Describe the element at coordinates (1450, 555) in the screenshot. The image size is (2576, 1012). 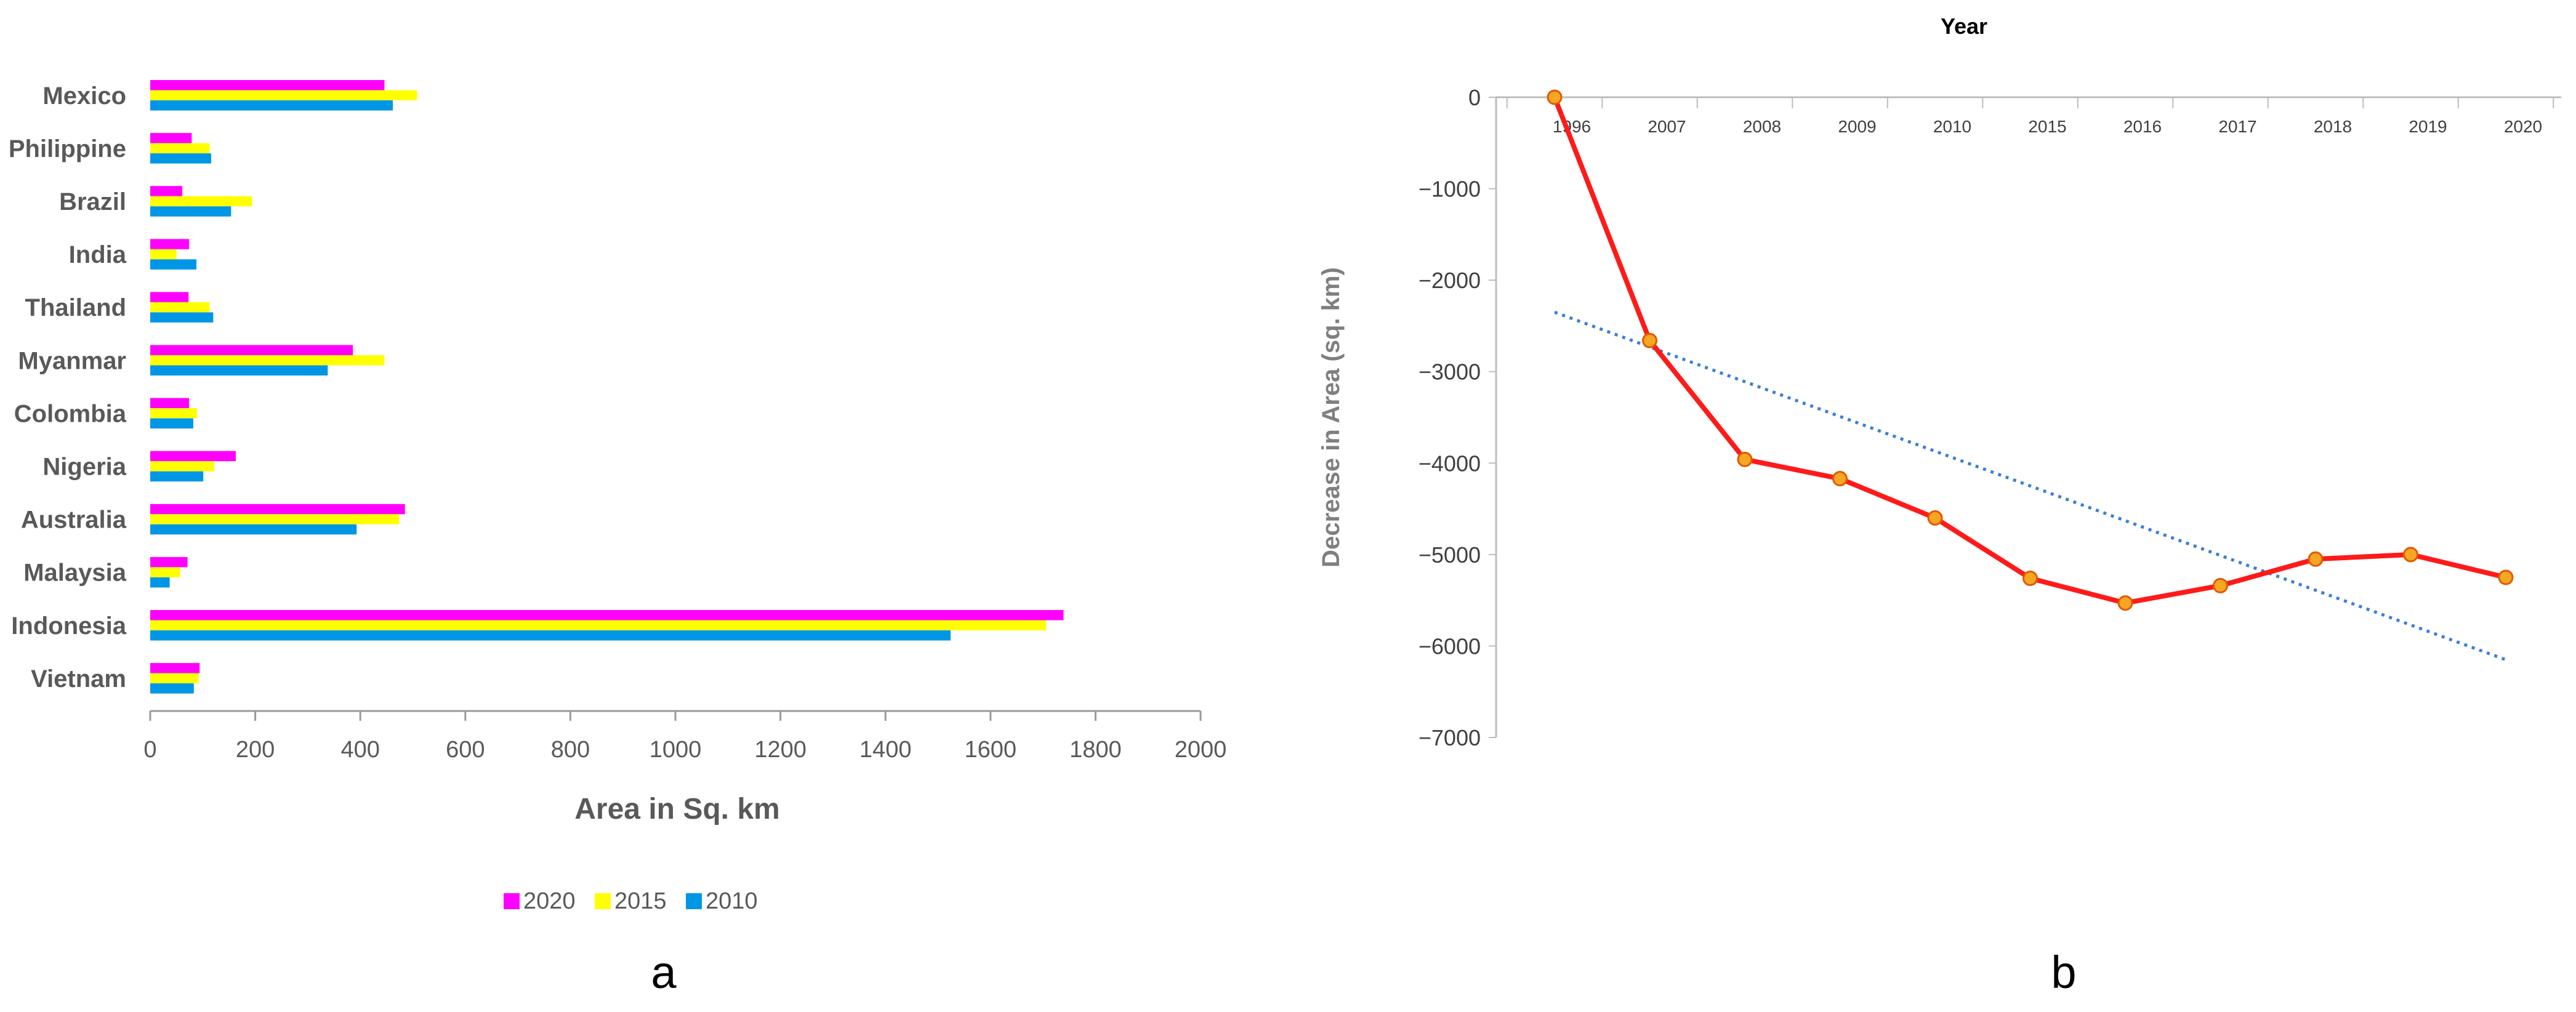
I see `y-tick-label: −5000` at that location.